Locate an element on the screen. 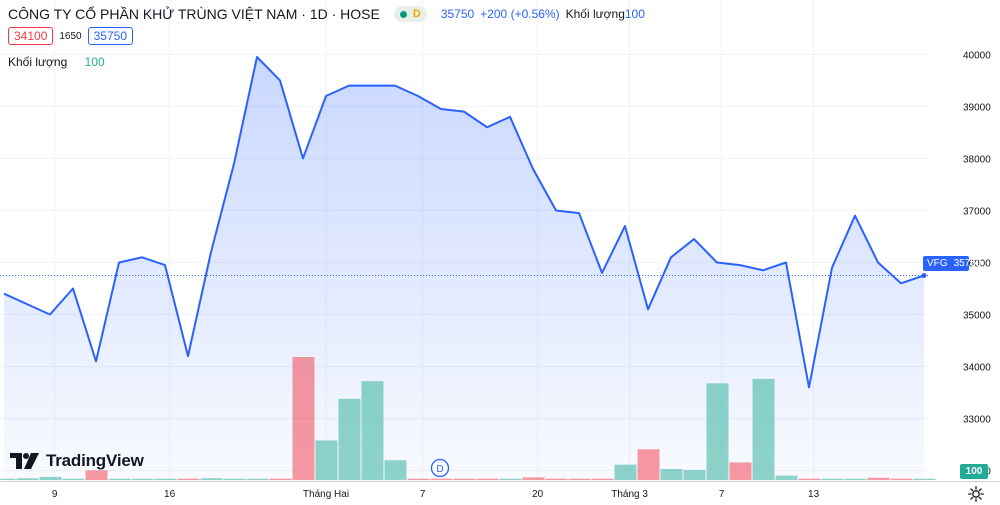 Image resolution: width=1000 pixels, height=505 pixels. y-tick-label: 35000 is located at coordinates (977, 316).